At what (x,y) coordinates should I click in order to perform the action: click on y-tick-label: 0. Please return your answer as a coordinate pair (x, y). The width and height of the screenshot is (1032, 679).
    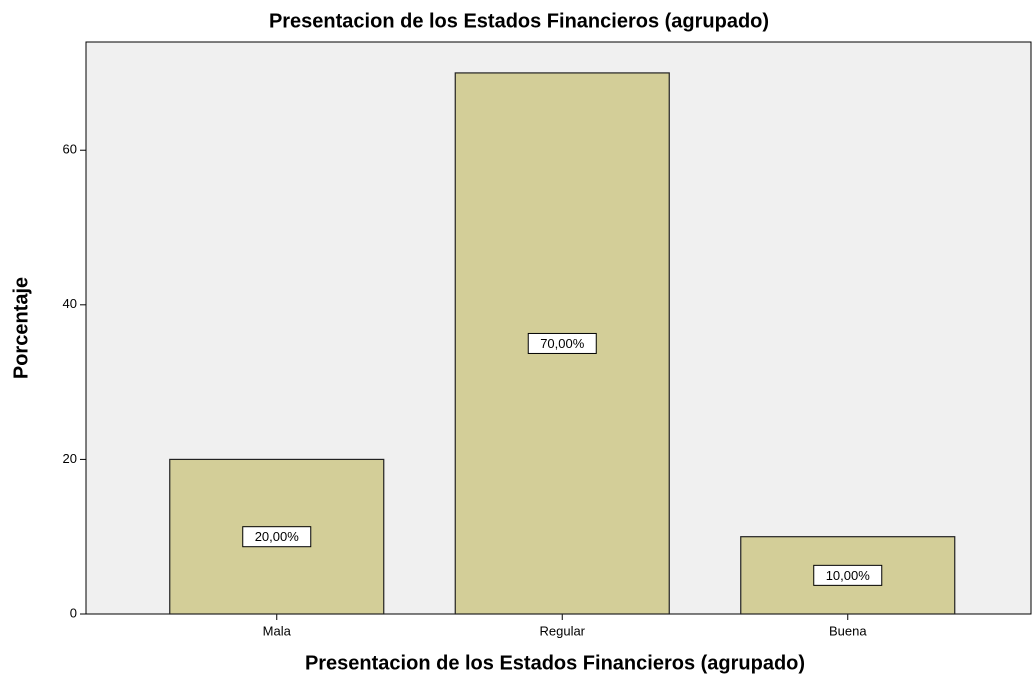
    Looking at the image, I should click on (73, 612).